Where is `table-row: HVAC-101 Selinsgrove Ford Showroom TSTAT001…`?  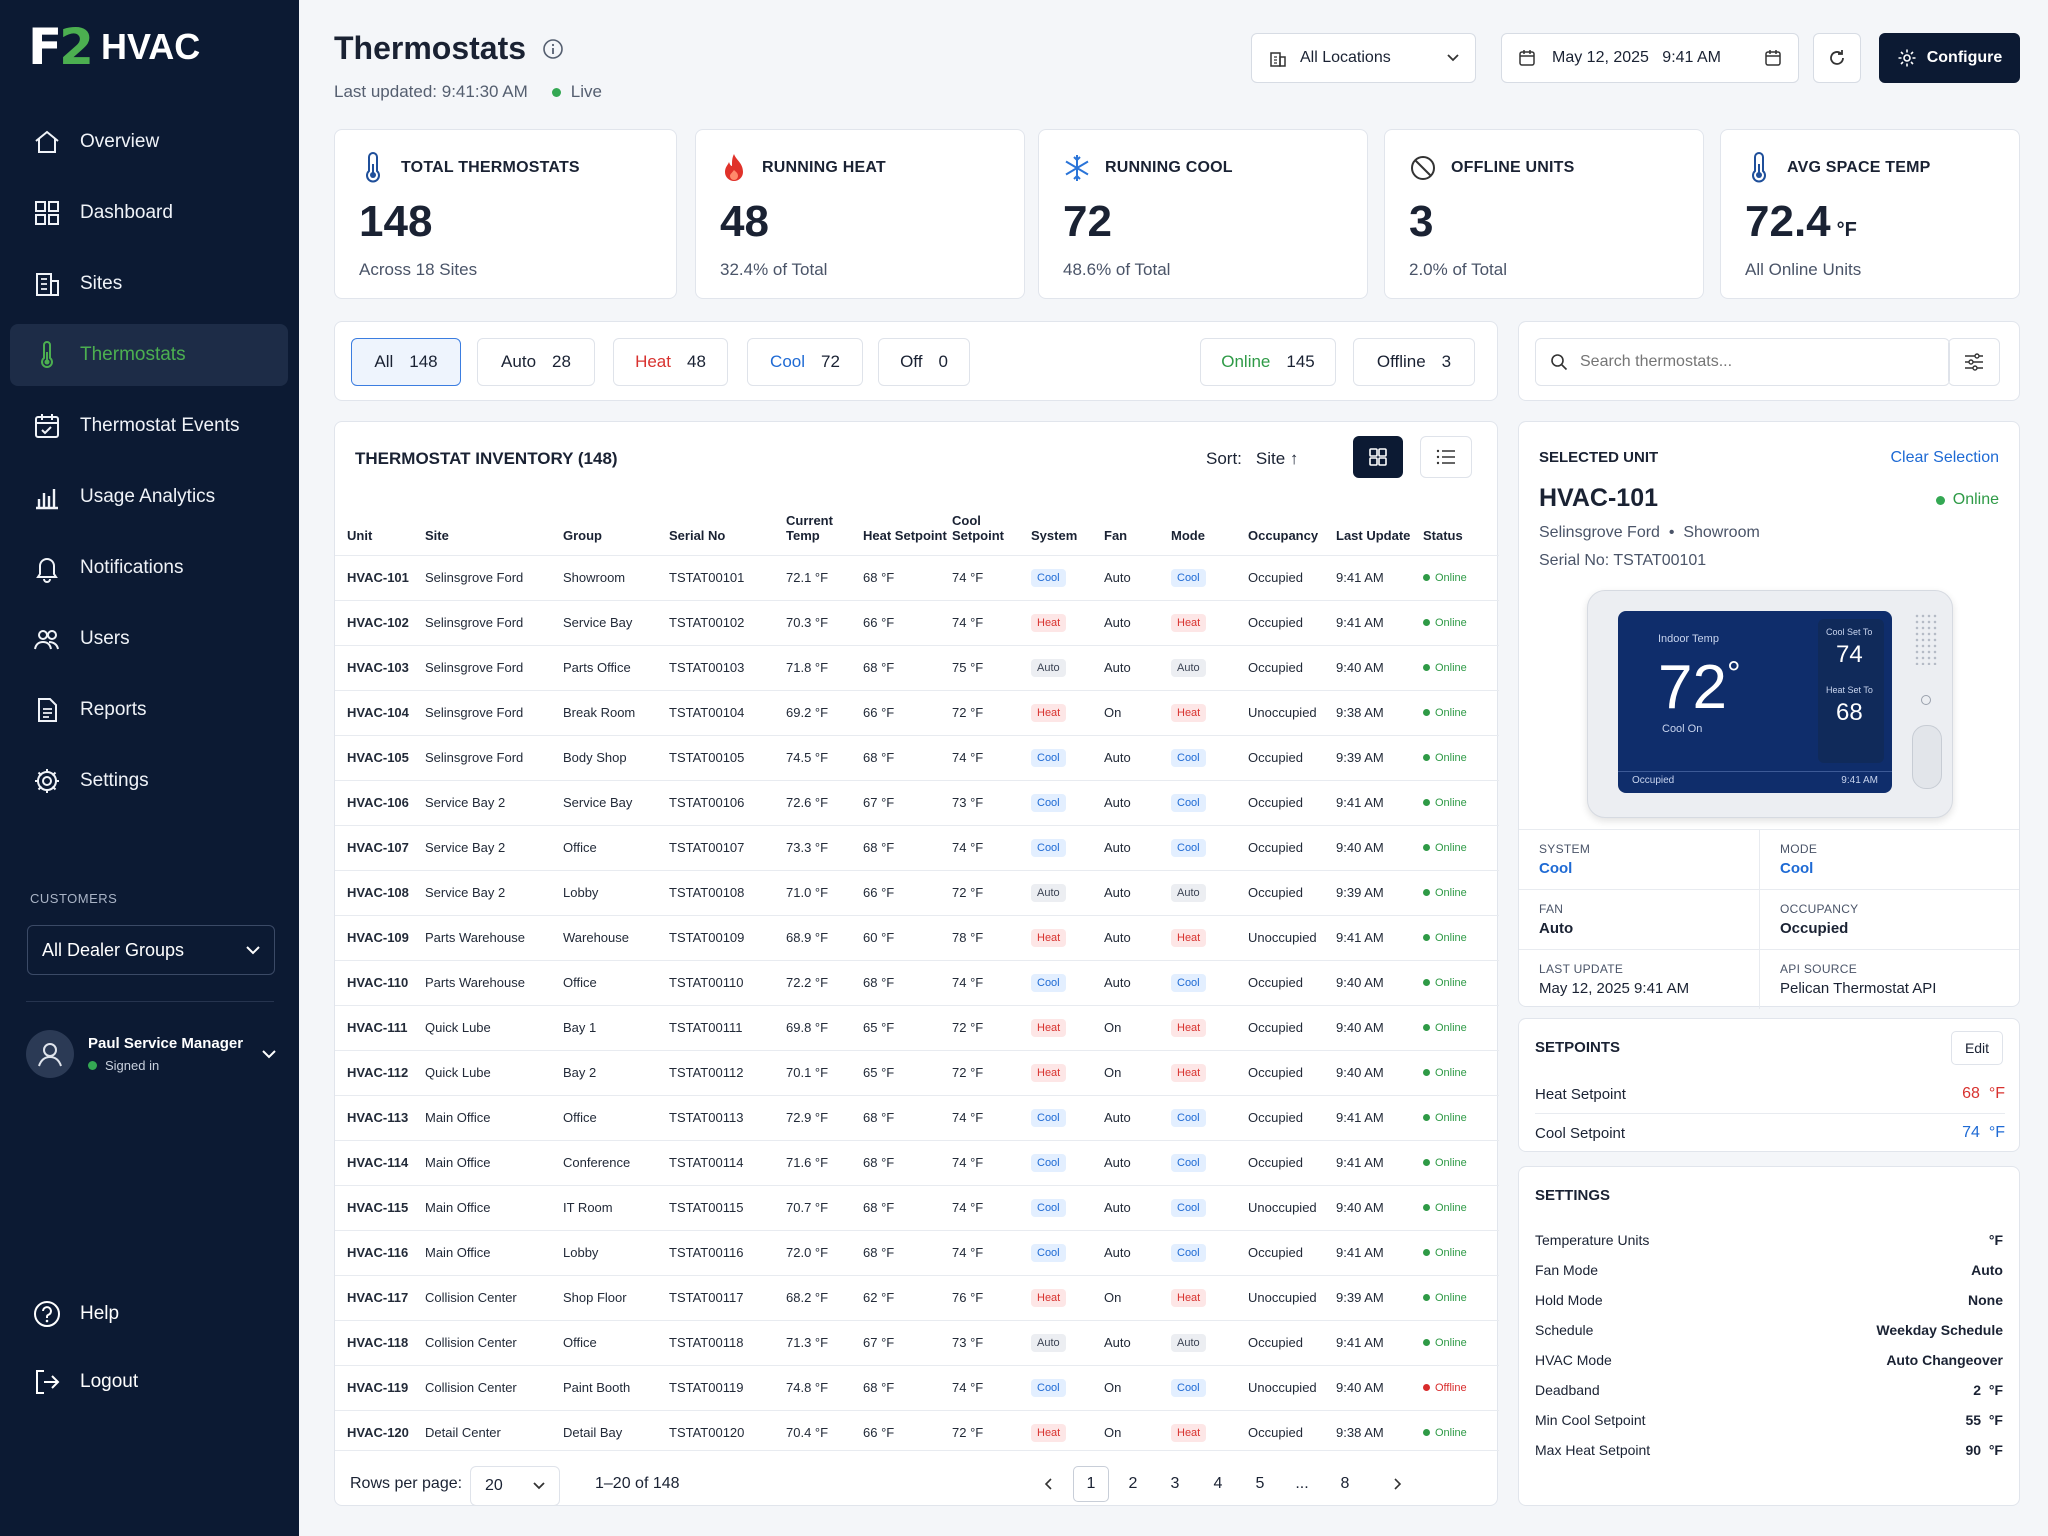 table-row: HVAC-101 Selinsgrove Ford Showroom TSTAT001… is located at coordinates (917, 577).